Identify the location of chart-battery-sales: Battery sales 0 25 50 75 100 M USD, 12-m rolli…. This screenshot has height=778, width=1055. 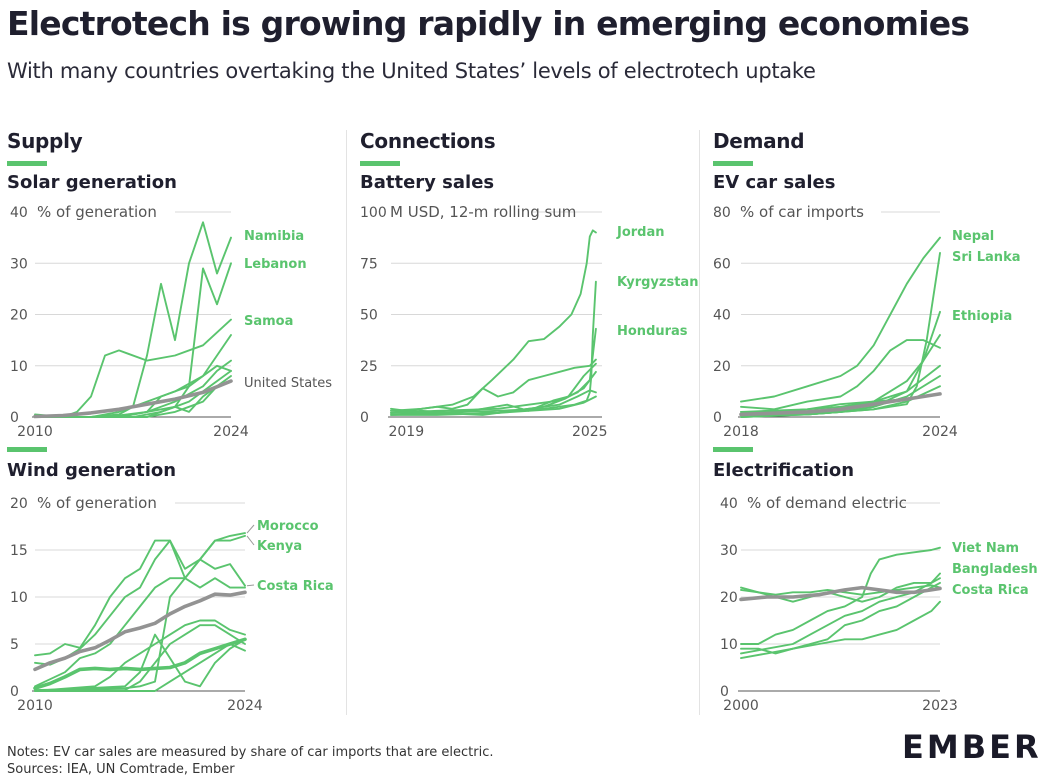
(529, 306).